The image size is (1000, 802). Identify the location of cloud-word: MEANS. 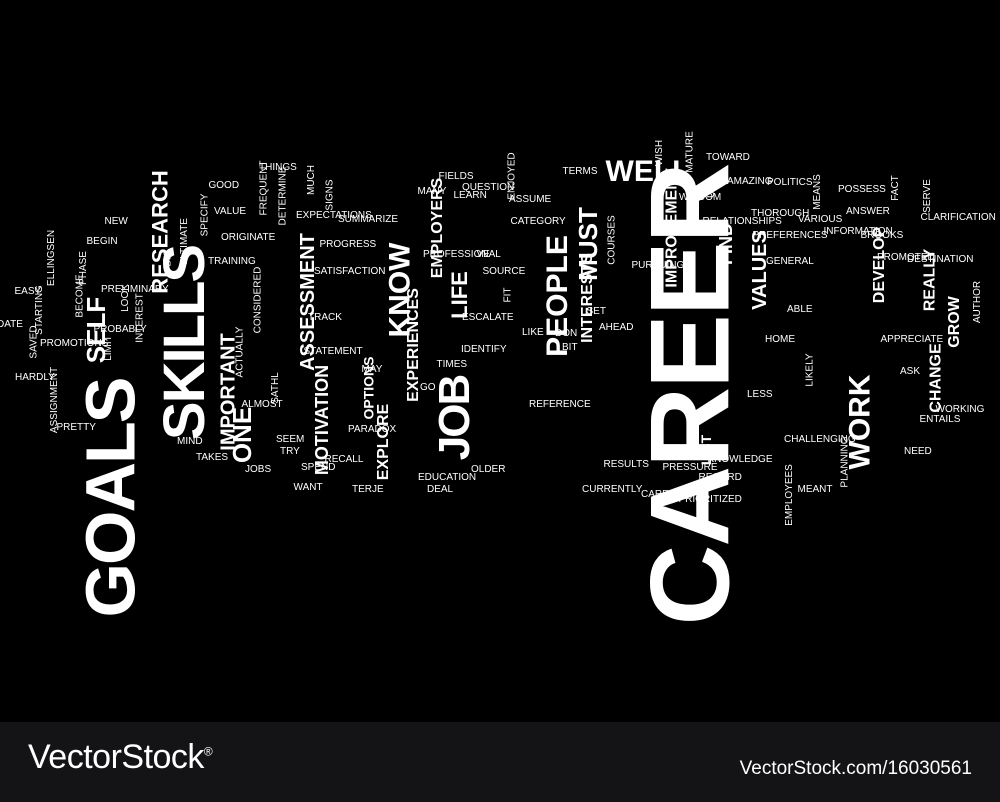
(817, 192).